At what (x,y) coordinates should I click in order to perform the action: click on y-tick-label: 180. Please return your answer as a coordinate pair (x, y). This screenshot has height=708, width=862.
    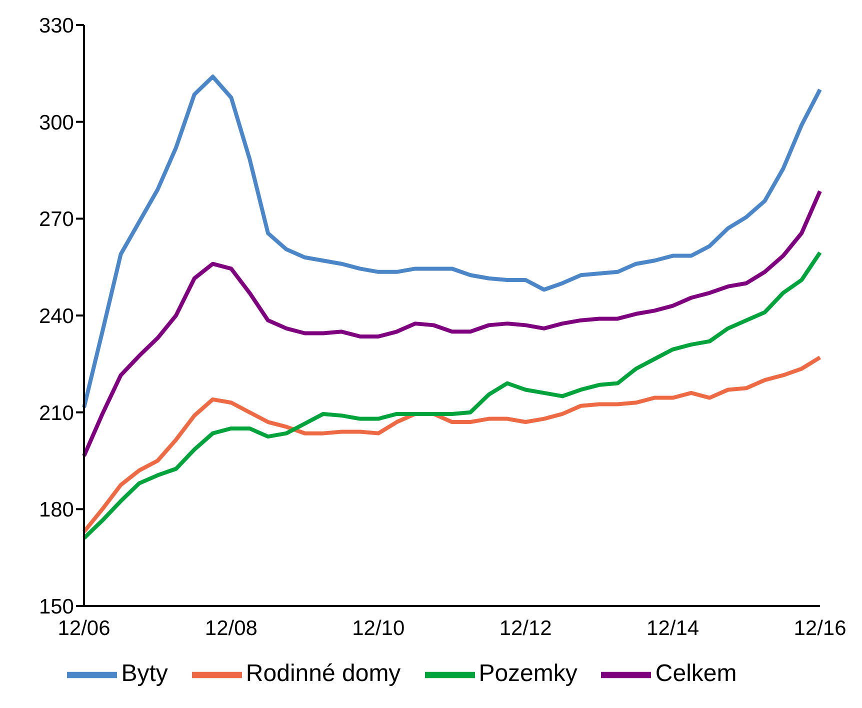
    Looking at the image, I should click on (56, 510).